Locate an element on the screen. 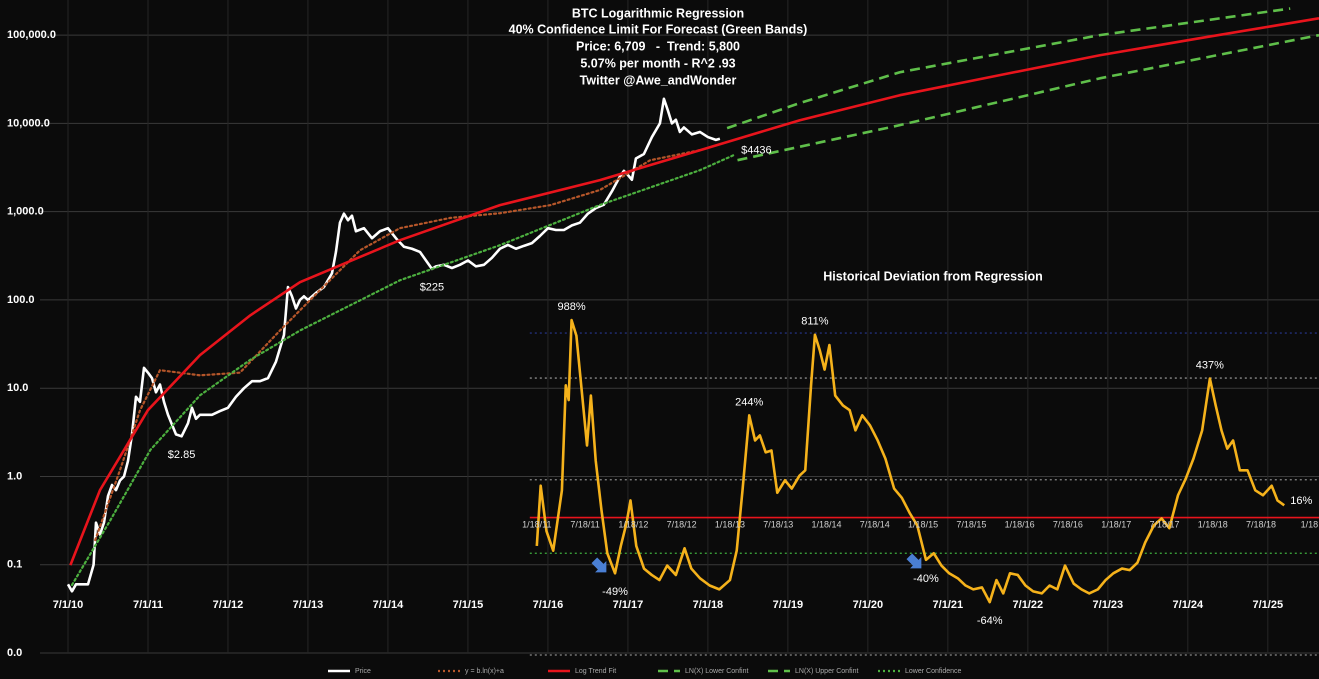 Image resolution: width=1319 pixels, height=679 pixels. x-tick-label: 7/1/23 is located at coordinates (1108, 605).